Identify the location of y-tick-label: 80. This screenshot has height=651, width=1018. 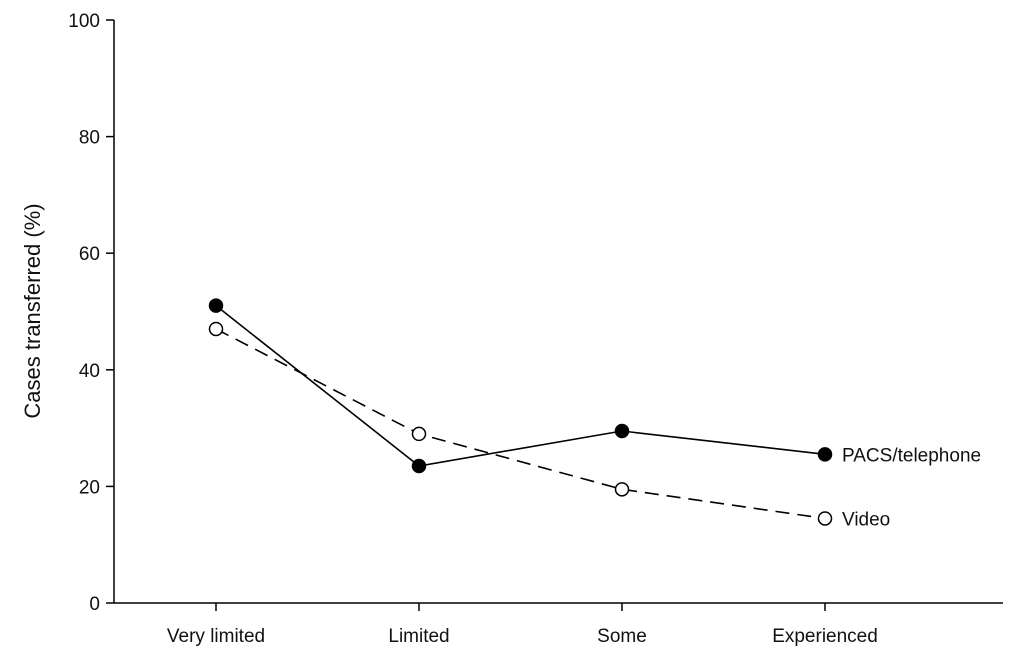
(89, 138).